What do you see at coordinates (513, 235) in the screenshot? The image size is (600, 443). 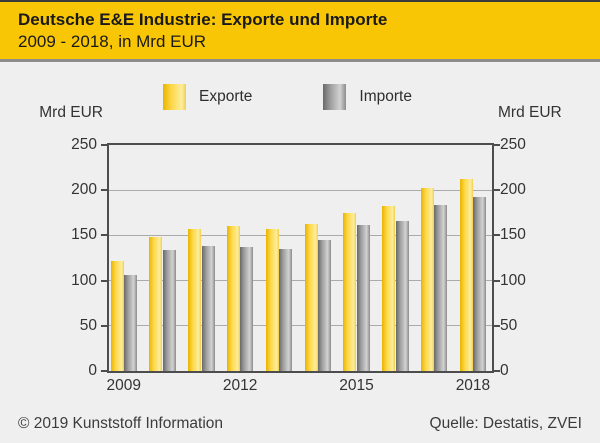 I see `ytick-right-150: 150` at bounding box center [513, 235].